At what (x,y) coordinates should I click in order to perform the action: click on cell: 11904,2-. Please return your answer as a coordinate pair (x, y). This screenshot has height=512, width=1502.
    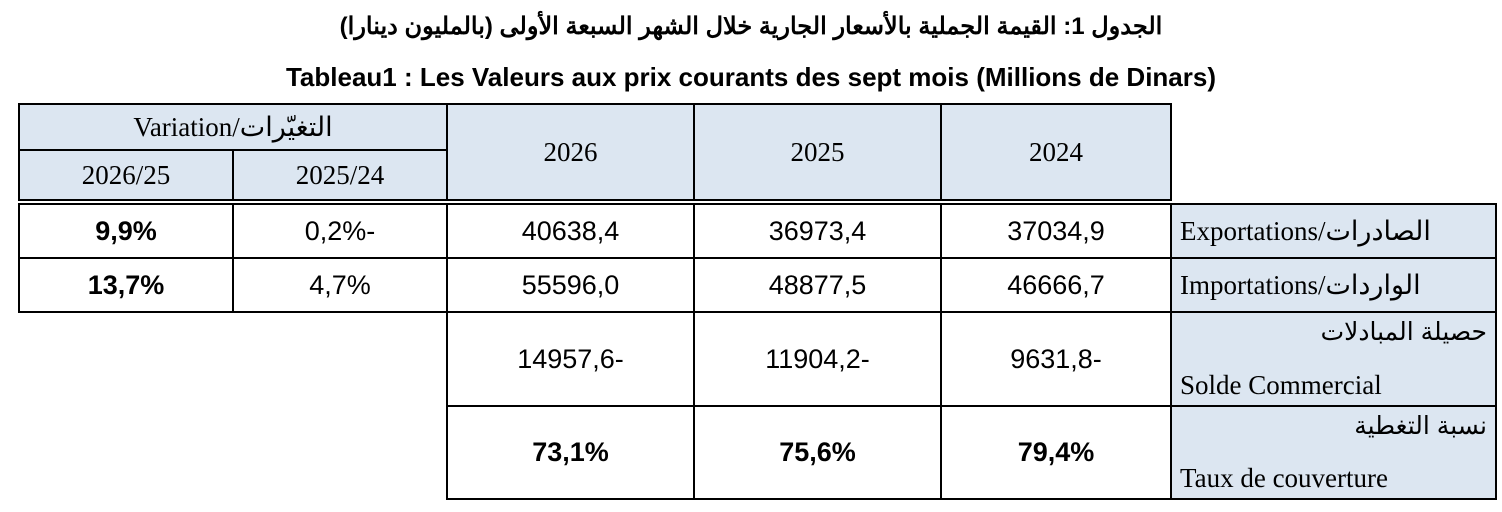
    Looking at the image, I should click on (817, 359).